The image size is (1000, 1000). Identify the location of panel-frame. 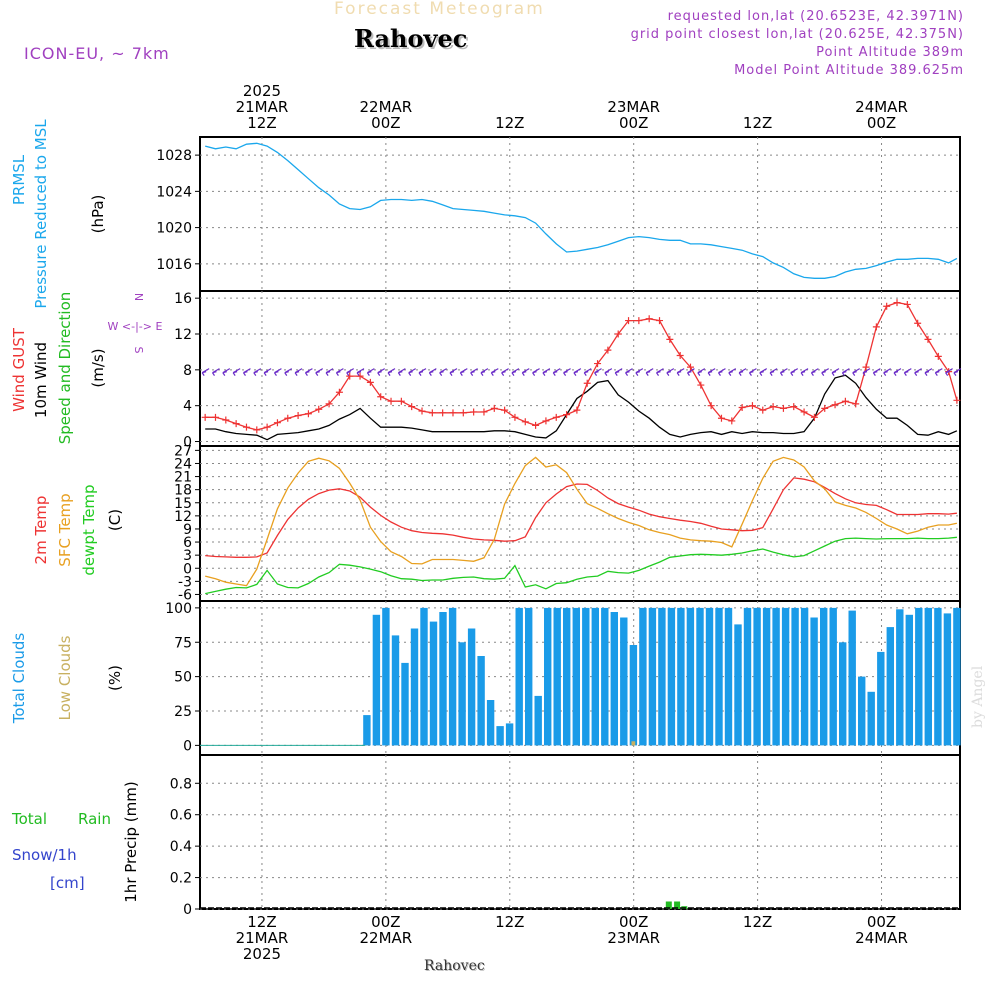
(580, 832).